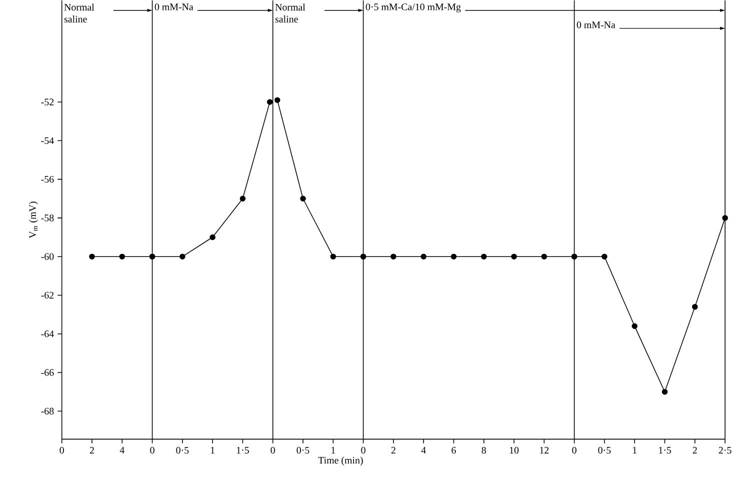  Describe the element at coordinates (413, 8) in the screenshot. I see `chart-title: 0·5 mM-Ca/10 mM-Mg` at that location.